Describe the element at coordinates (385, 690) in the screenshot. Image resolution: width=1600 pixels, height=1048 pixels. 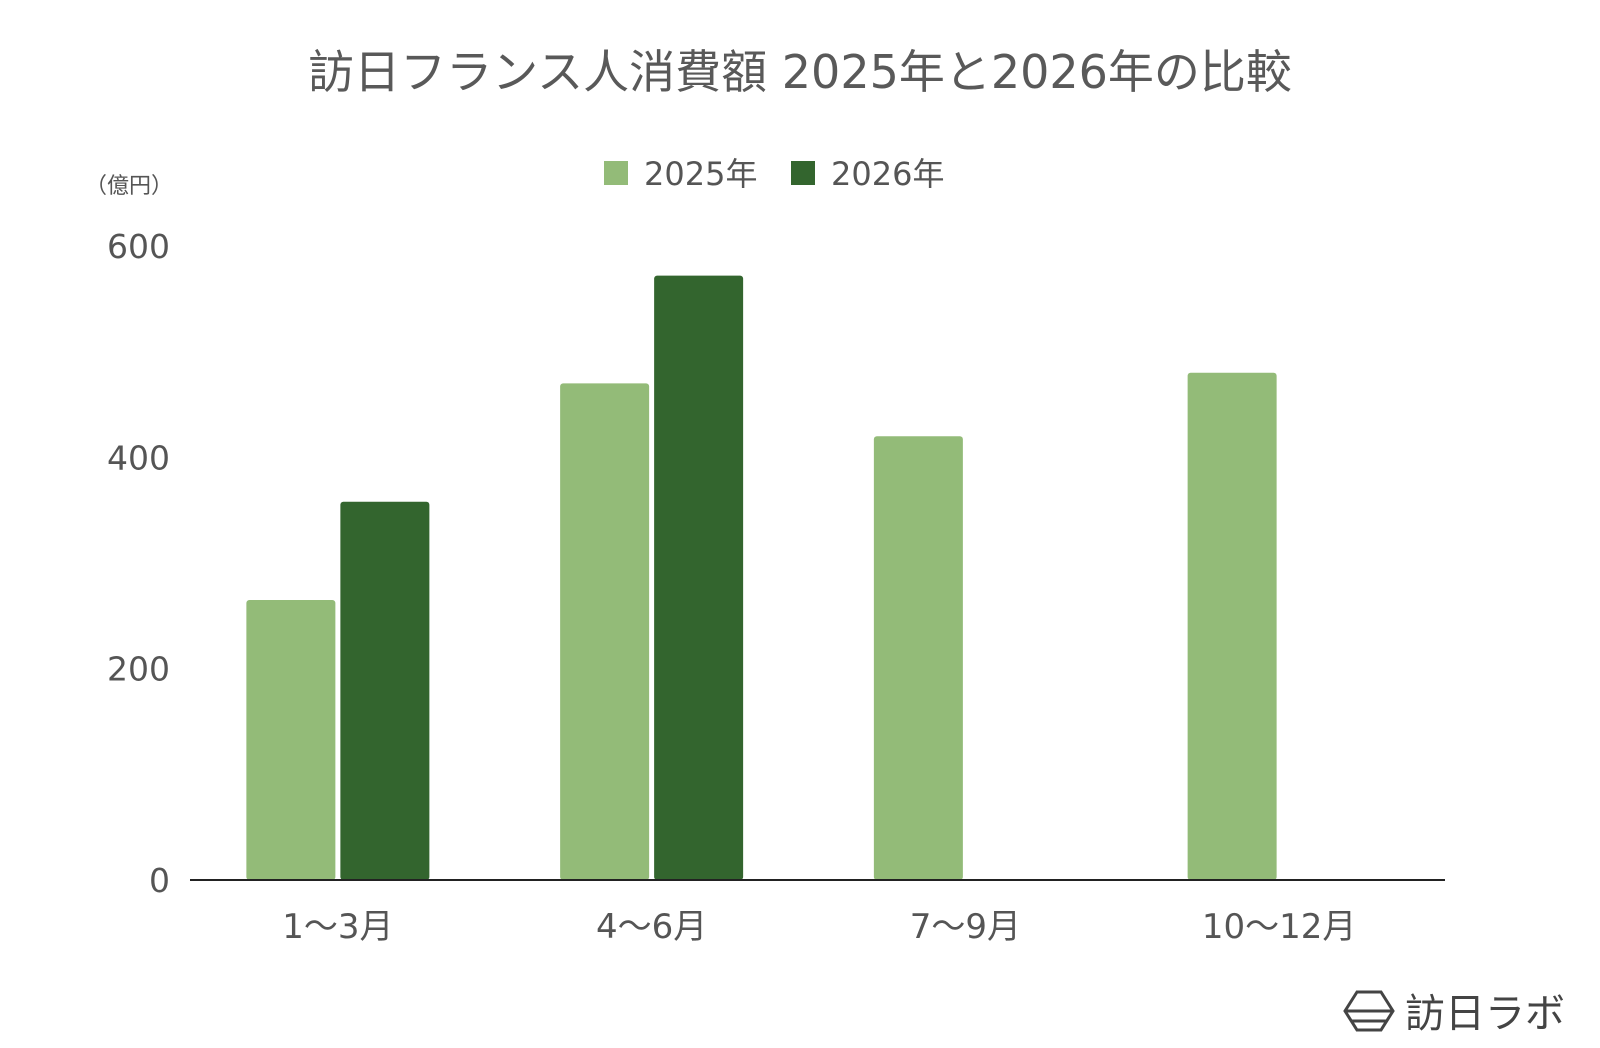
I see `bar-2026年-1〜3月` at that location.